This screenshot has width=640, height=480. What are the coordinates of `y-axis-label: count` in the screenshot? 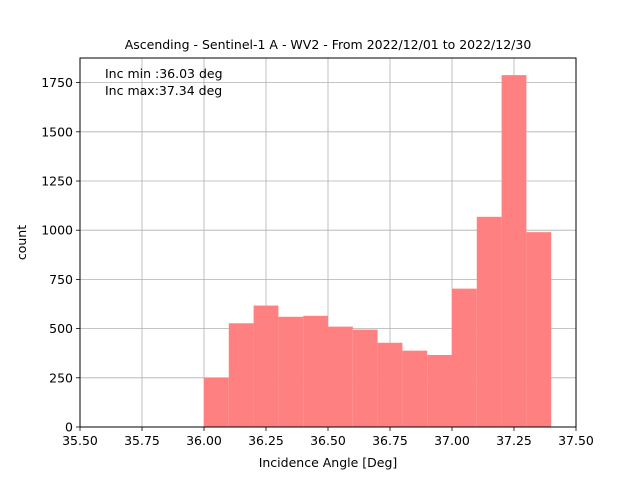 It's located at (21, 242).